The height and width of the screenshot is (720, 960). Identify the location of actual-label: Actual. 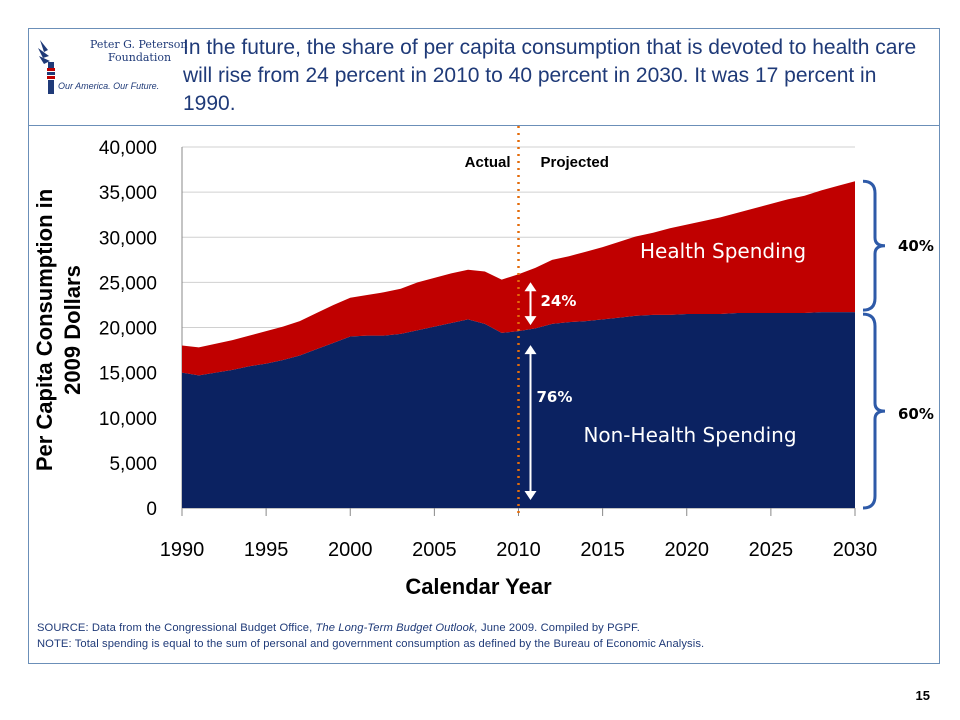
(488, 162).